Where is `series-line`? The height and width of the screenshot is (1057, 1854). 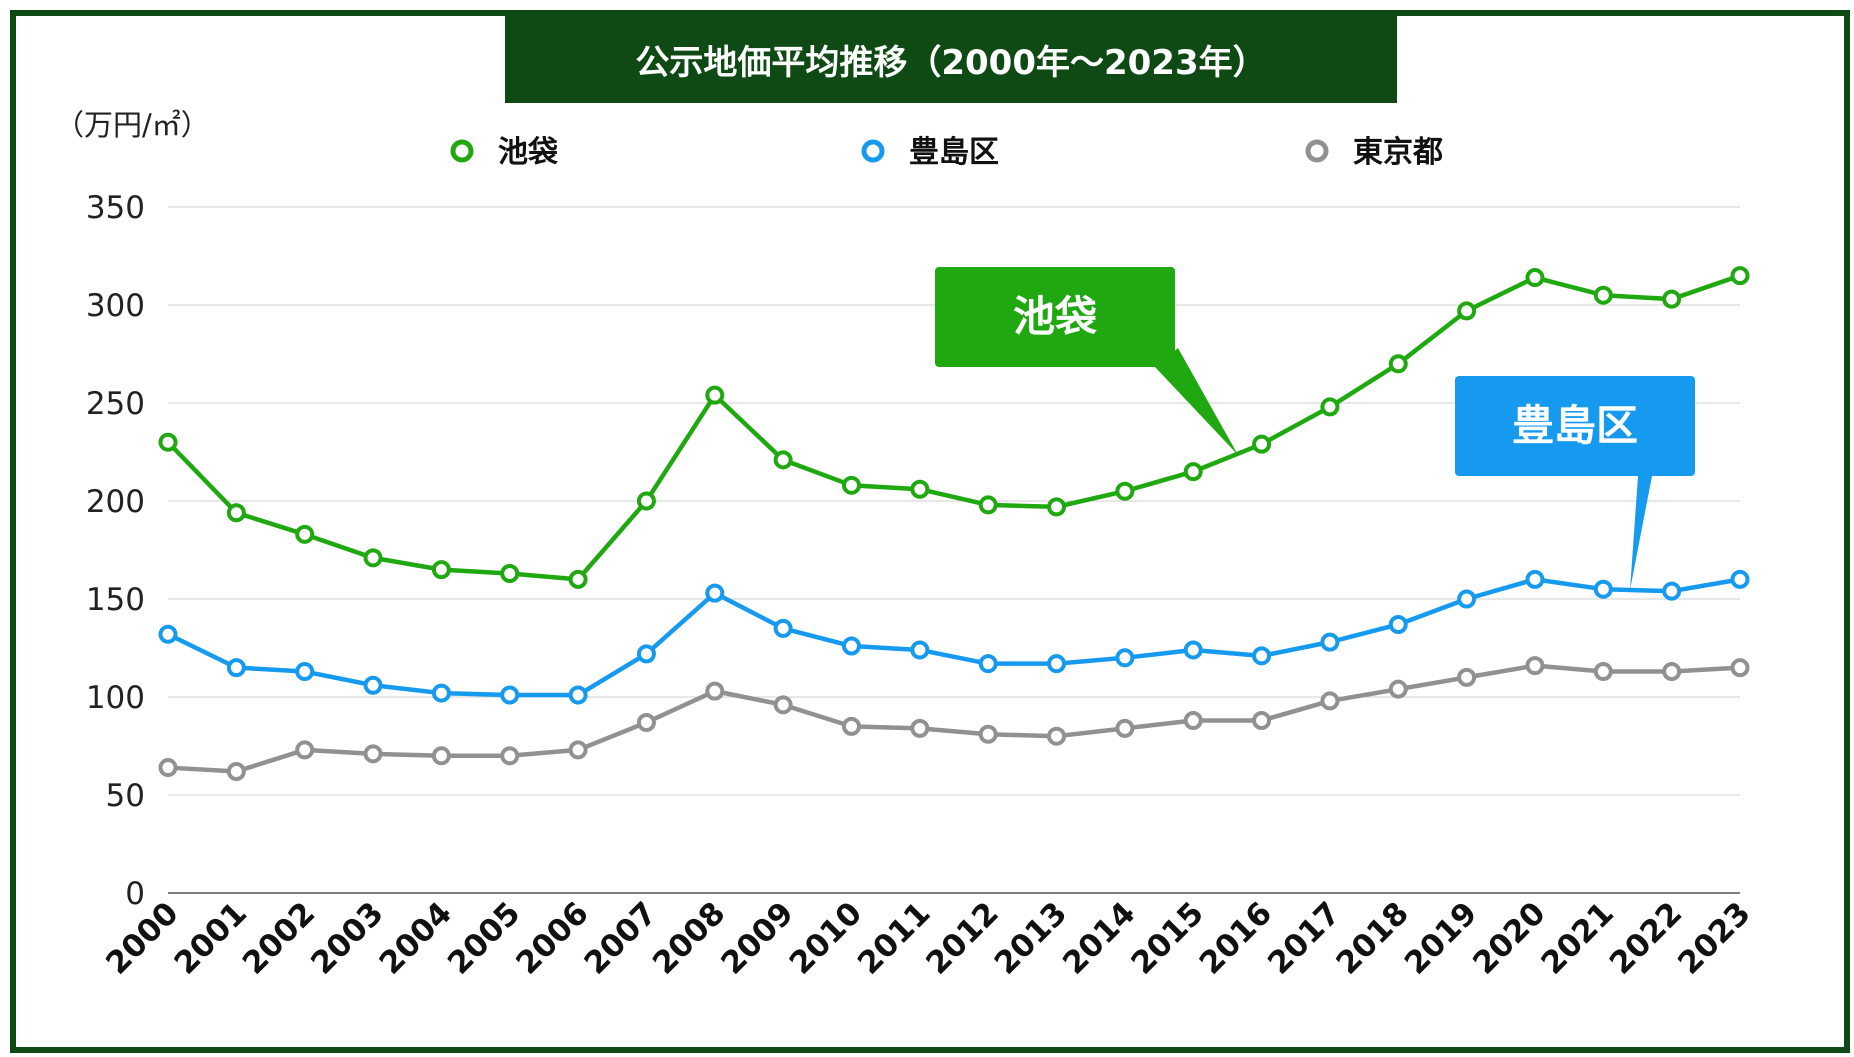 series-line is located at coordinates (954, 718).